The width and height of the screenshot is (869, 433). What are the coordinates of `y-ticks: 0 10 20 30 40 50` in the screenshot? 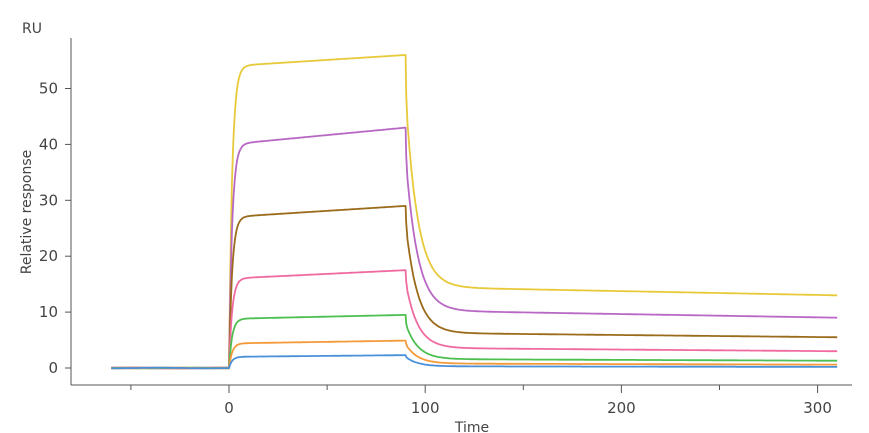 It's located at (55, 228).